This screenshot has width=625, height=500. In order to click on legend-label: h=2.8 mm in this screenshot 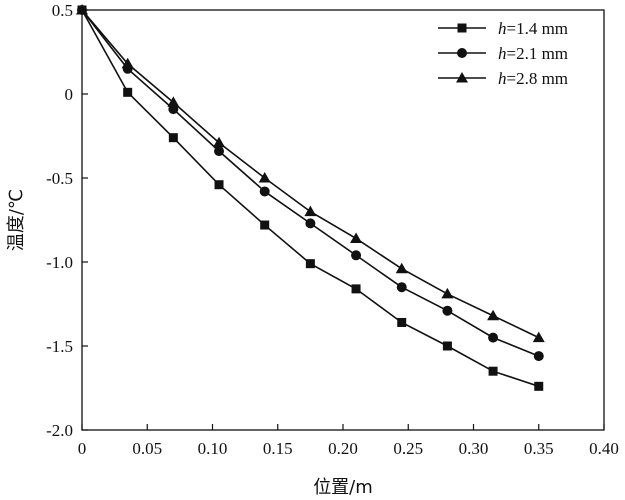, I will do `click(533, 78)`.